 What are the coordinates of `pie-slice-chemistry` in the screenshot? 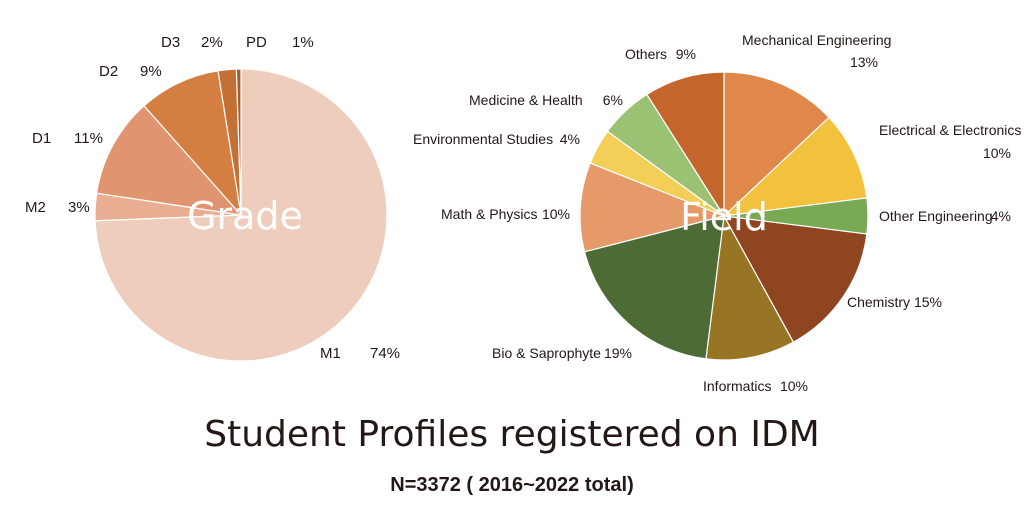 It's located at (795, 279).